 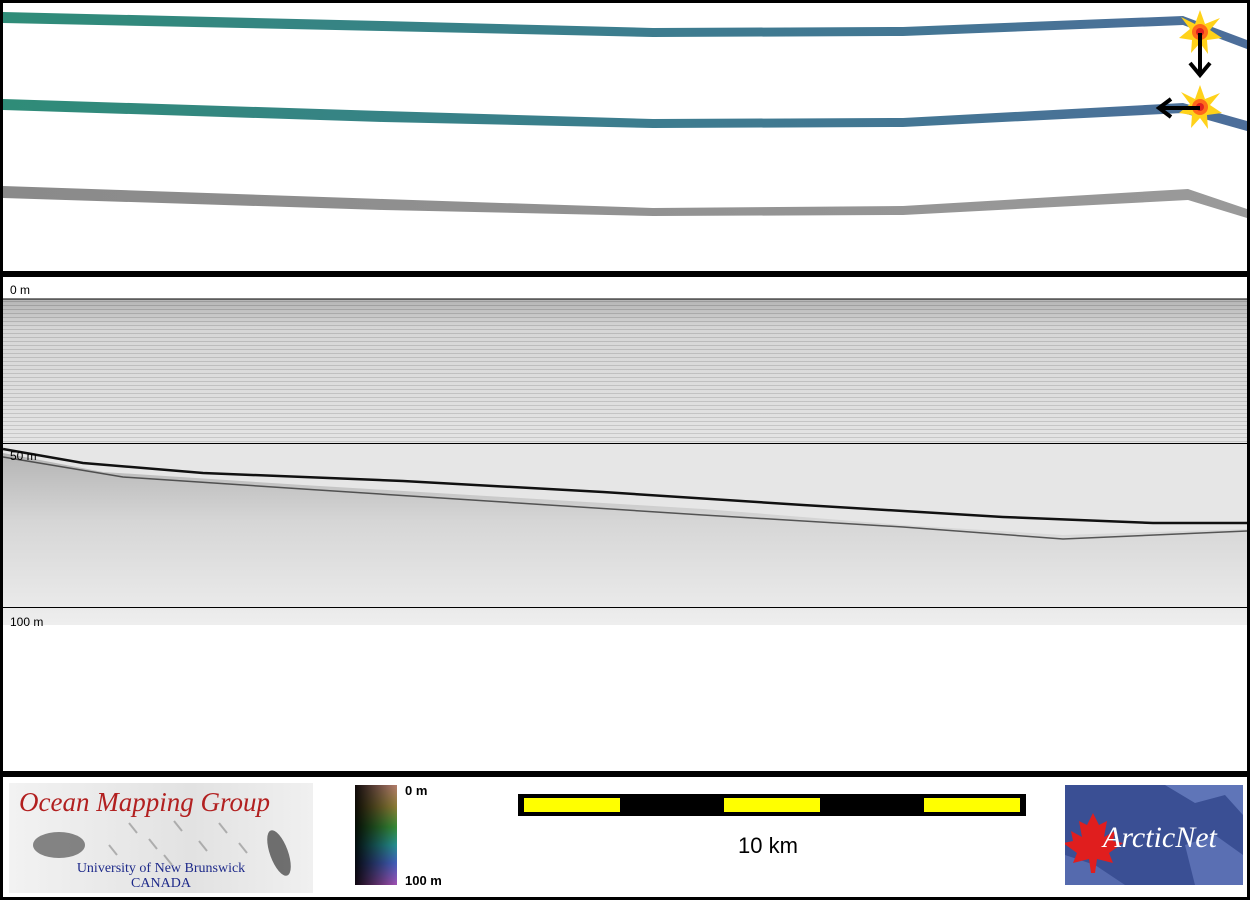 What do you see at coordinates (162, 848) in the screenshot?
I see `multibeam-sonar-icon` at bounding box center [162, 848].